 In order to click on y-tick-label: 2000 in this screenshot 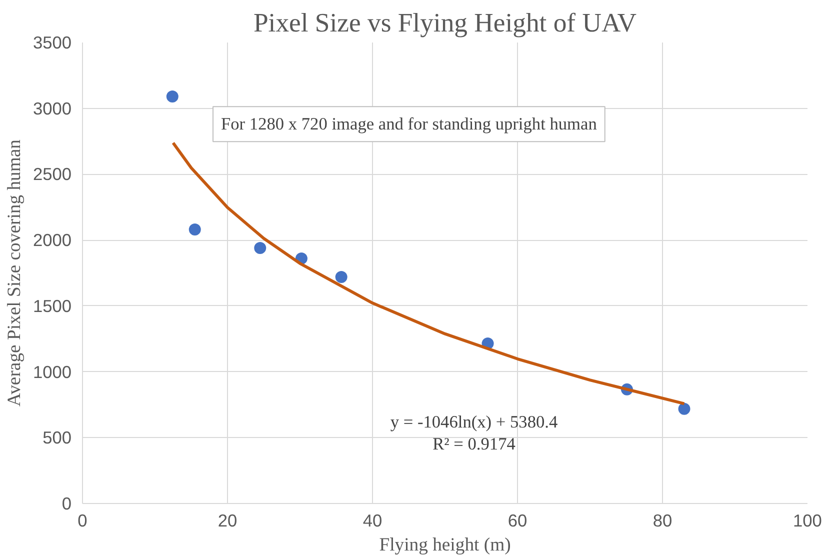, I will do `click(52, 240)`.